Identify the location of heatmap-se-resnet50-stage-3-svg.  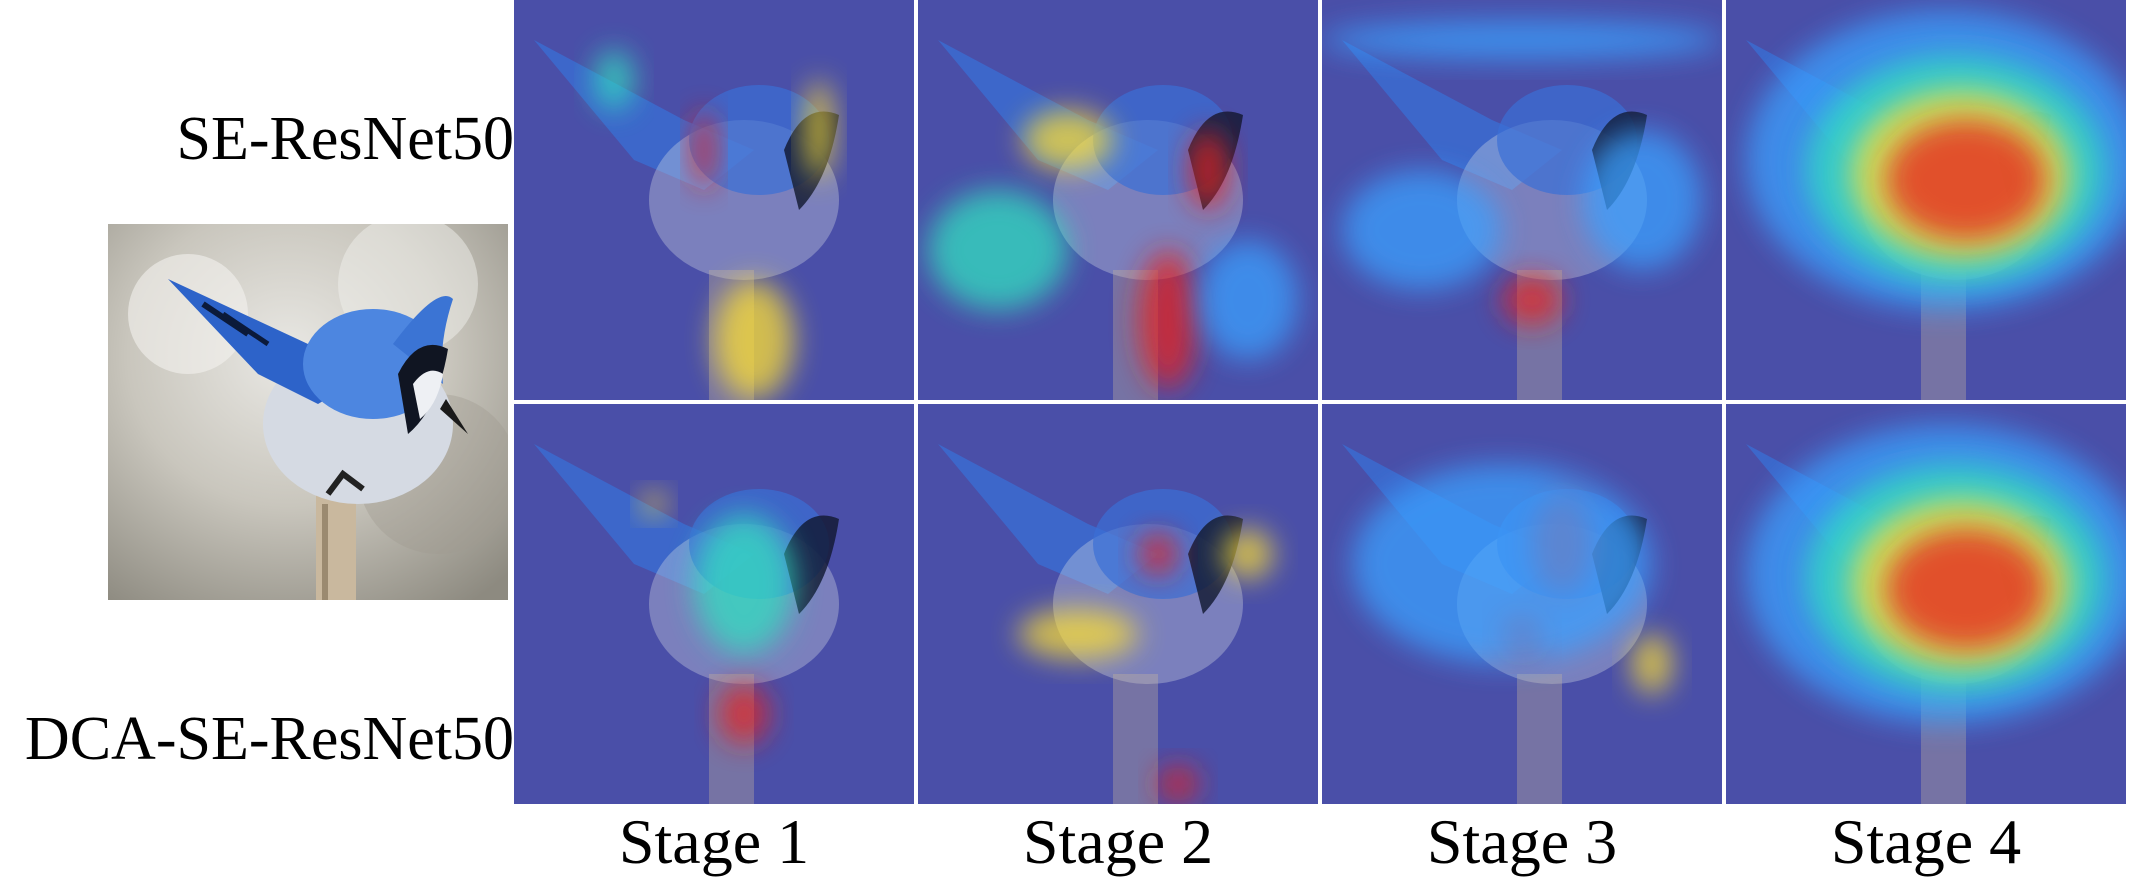
(1522, 200).